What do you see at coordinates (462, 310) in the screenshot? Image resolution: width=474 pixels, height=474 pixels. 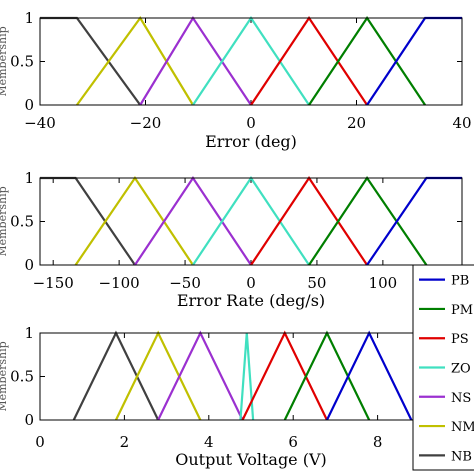 I see `legend-label-pm: PM` at bounding box center [462, 310].